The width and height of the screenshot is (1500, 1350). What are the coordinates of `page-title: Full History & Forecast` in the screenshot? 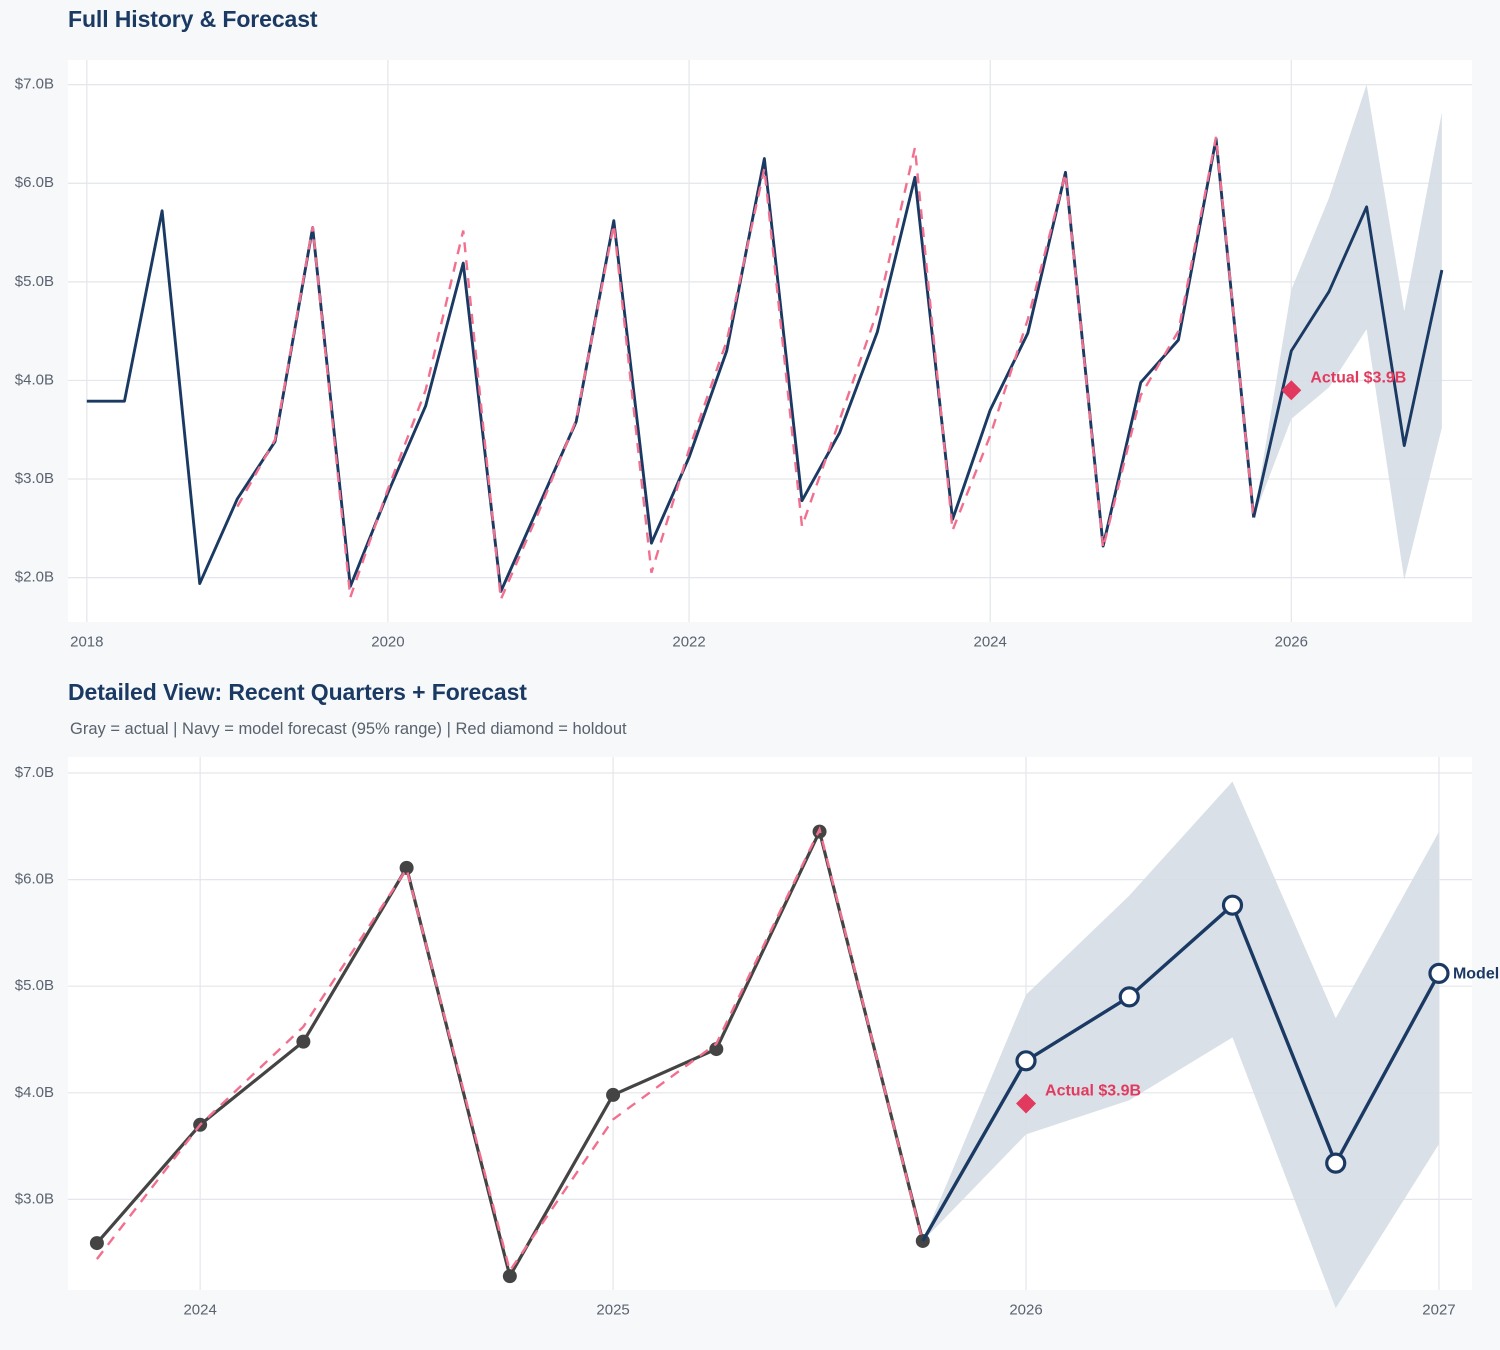 It's located at (193, 19).